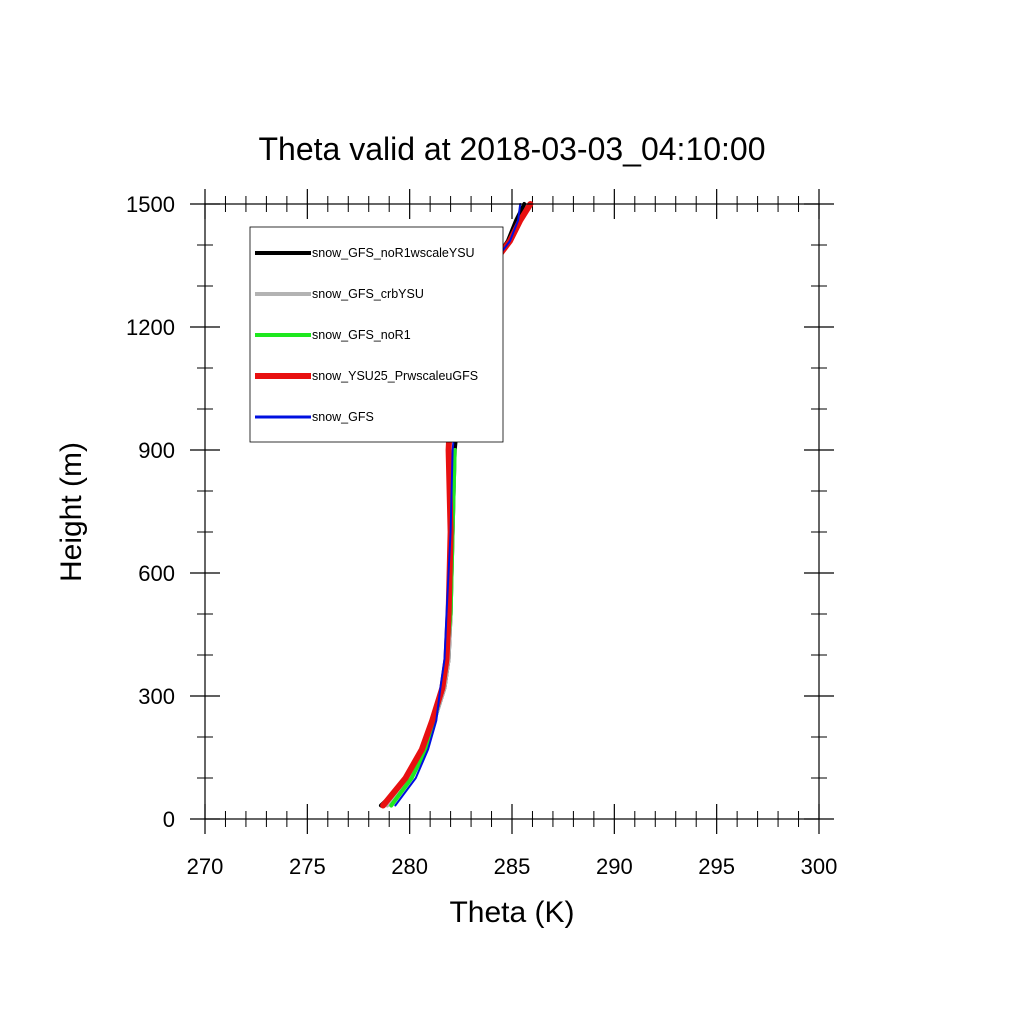  I want to click on x-tick-label: 295, so click(716, 866).